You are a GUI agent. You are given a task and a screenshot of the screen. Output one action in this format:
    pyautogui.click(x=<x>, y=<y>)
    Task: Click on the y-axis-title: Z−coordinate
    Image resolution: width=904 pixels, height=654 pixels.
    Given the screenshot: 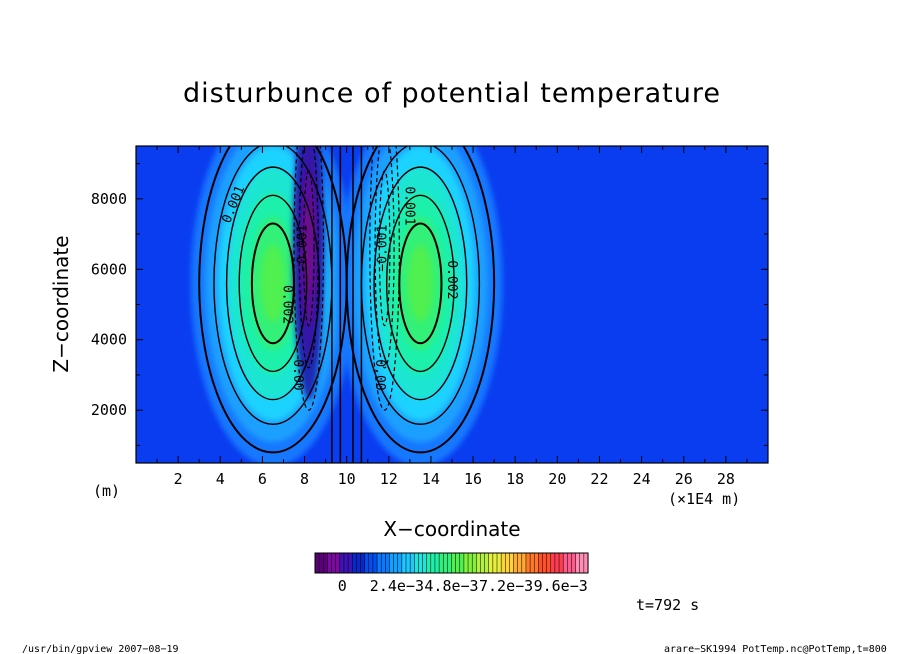 What is the action you would take?
    pyautogui.click(x=61, y=303)
    